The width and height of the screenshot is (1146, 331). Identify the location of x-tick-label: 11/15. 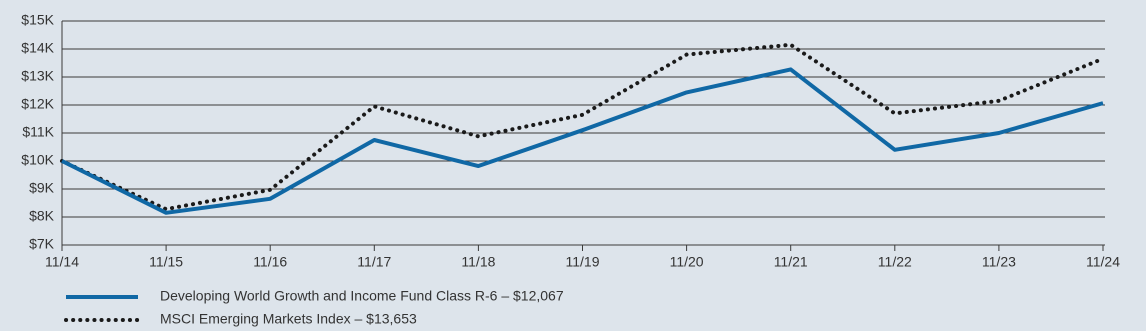
(166, 262).